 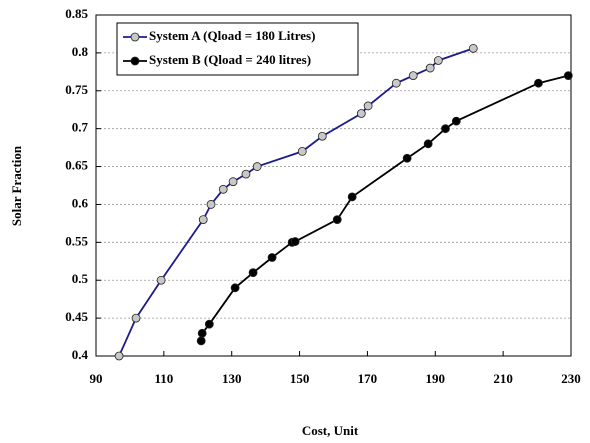 What do you see at coordinates (80, 354) in the screenshot?
I see `y-tick-label: 0.4` at bounding box center [80, 354].